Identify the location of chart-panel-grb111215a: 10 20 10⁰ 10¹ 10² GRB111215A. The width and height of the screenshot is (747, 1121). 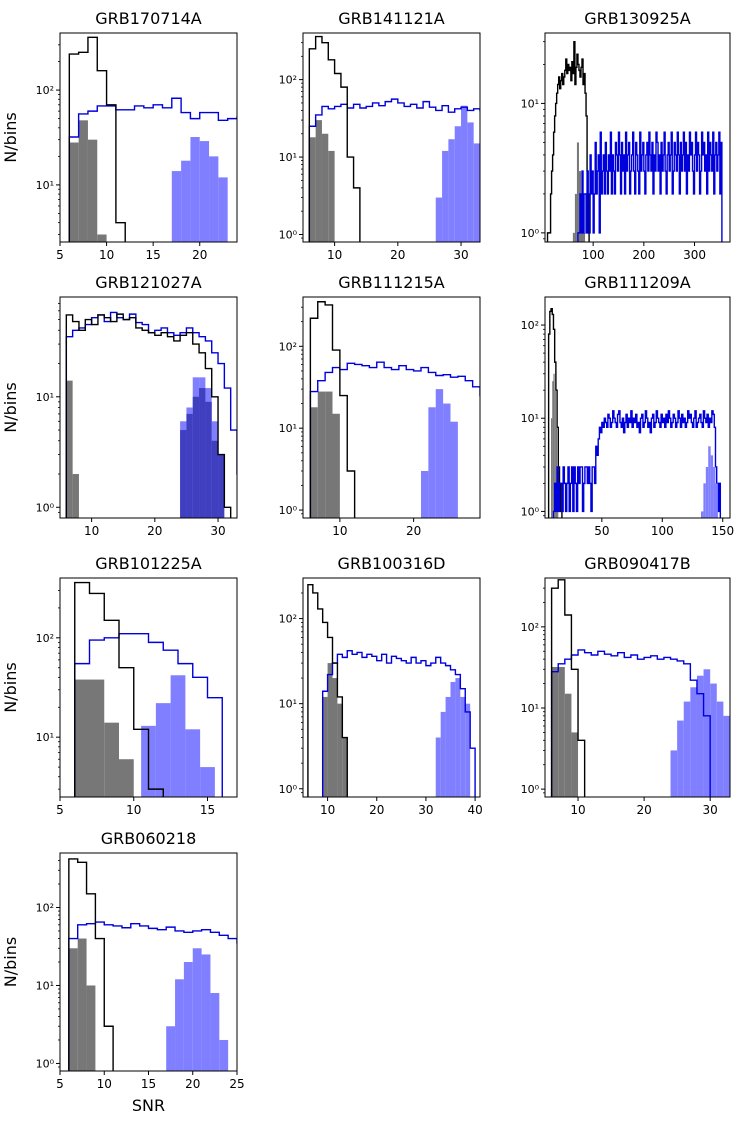
(380, 405).